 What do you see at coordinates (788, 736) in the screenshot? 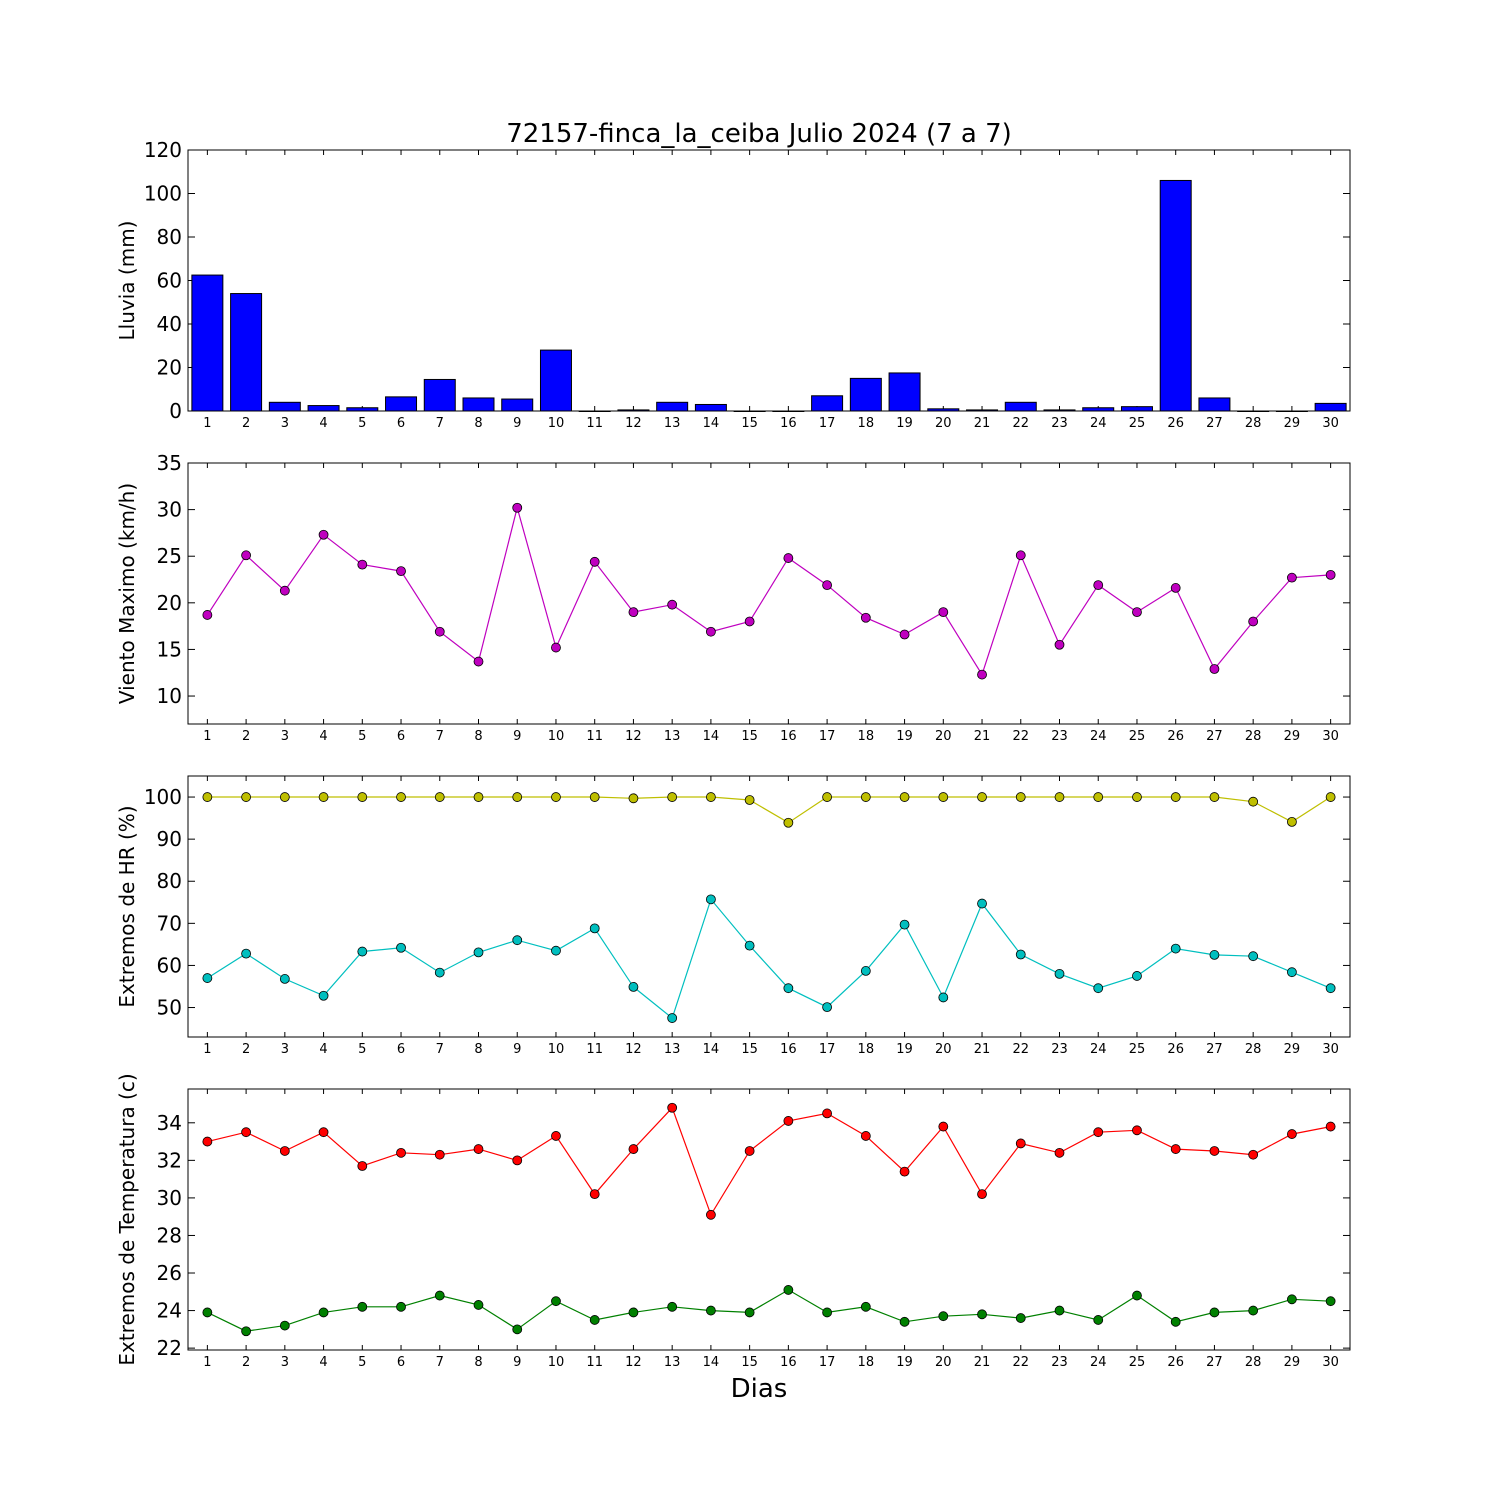
I see `x-tick-label: 16` at bounding box center [788, 736].